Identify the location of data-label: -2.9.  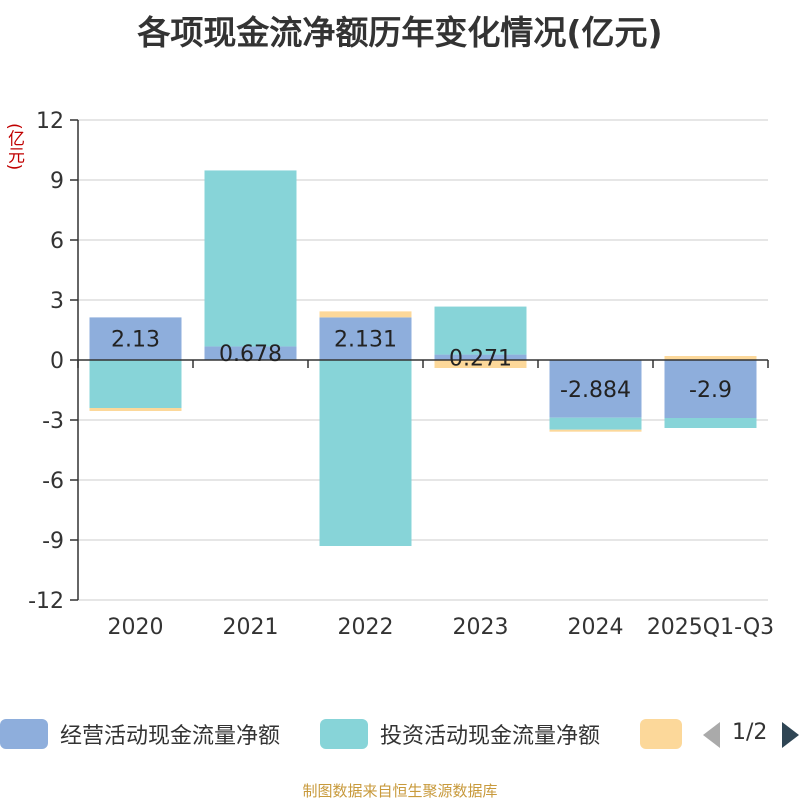
(710, 390).